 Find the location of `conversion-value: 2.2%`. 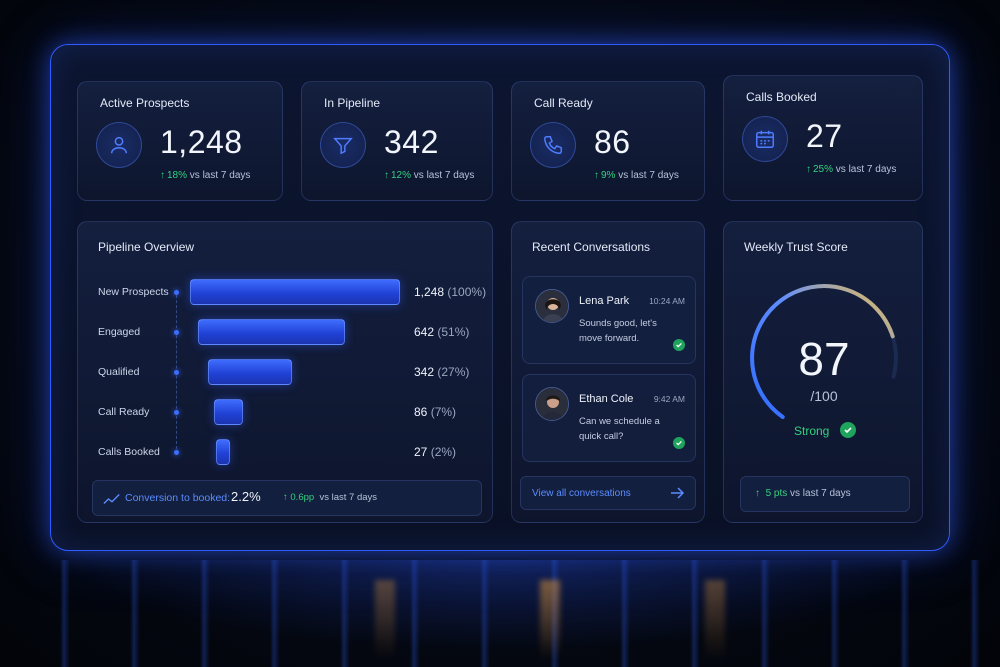

conversion-value: 2.2% is located at coordinates (246, 496).